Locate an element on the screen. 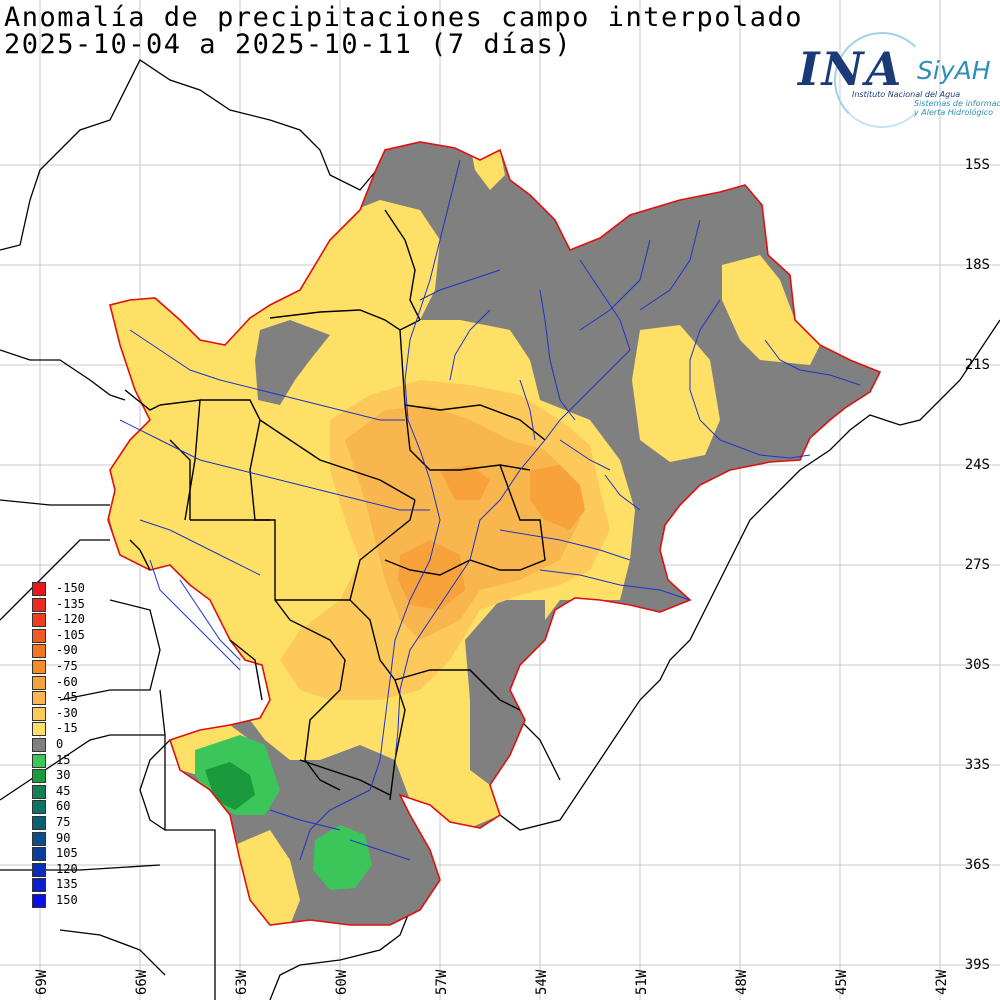 The width and height of the screenshot is (1000, 1000). lat-label-15s: 15S is located at coordinates (977, 165).